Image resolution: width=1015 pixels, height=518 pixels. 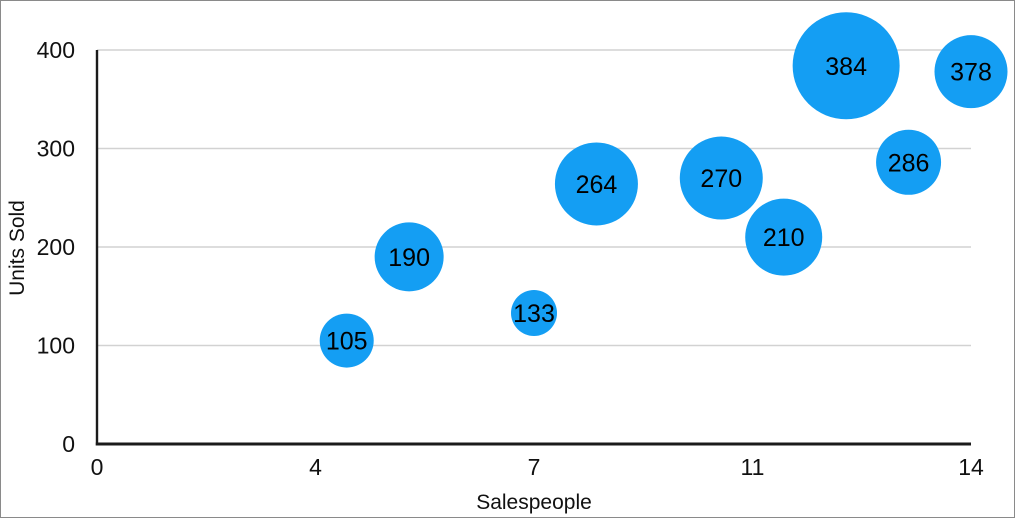 I want to click on bubble-value-label: 286, so click(x=908, y=163).